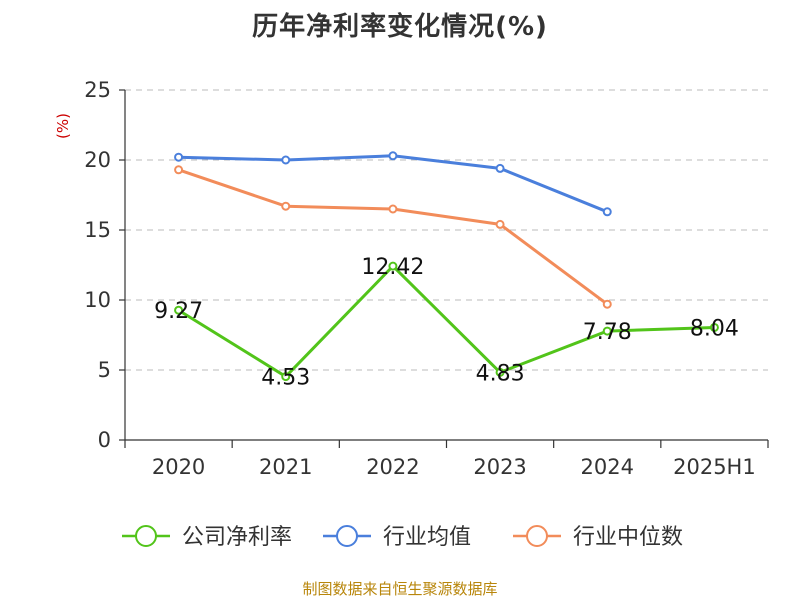  I want to click on data-label: 4.53, so click(285, 378).